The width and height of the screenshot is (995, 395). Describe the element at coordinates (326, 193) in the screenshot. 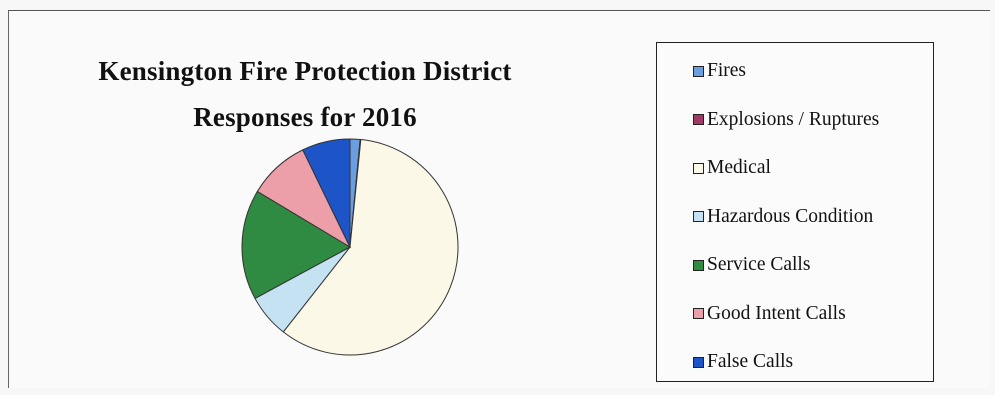

I see `pie-slice-false-calls` at that location.